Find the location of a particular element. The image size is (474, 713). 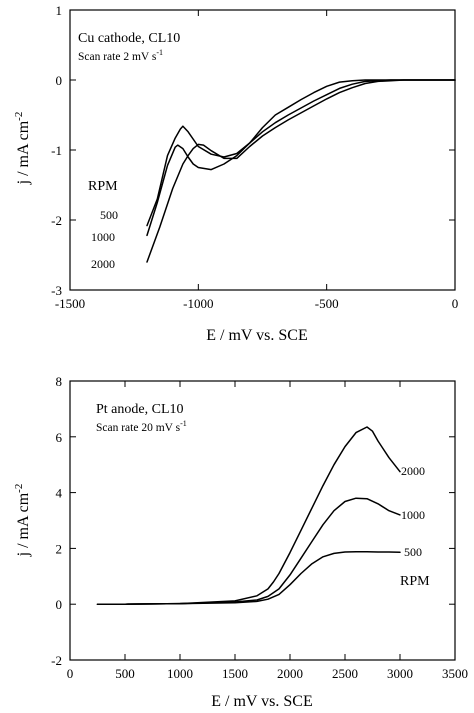

x-tick-label: 500 is located at coordinates (125, 673).